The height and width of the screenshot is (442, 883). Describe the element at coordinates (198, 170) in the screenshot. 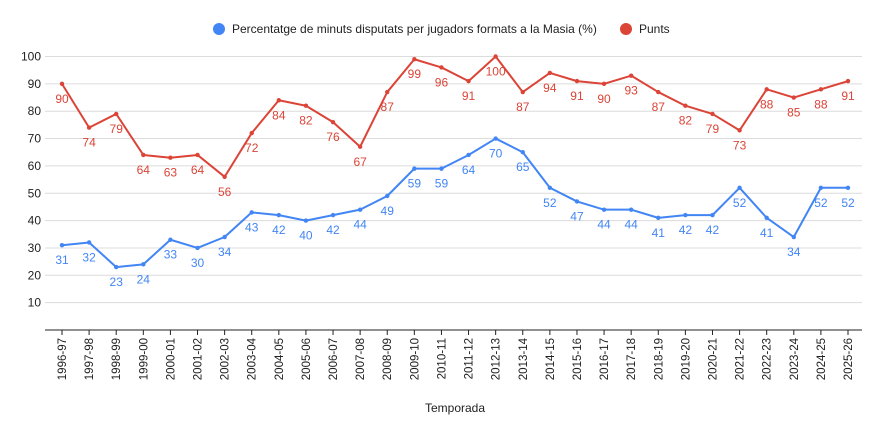

I see `data-label: 64` at that location.